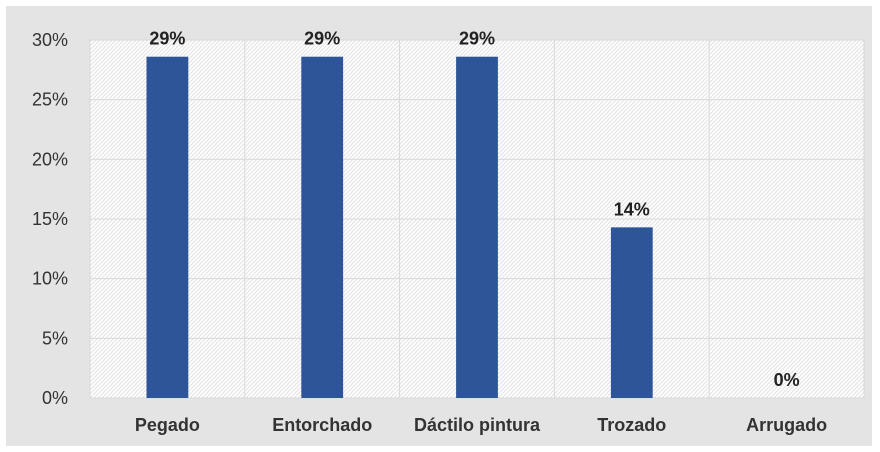 This screenshot has width=880, height=452. Describe the element at coordinates (322, 425) in the screenshot. I see `x-category-label: Entorchado` at that location.